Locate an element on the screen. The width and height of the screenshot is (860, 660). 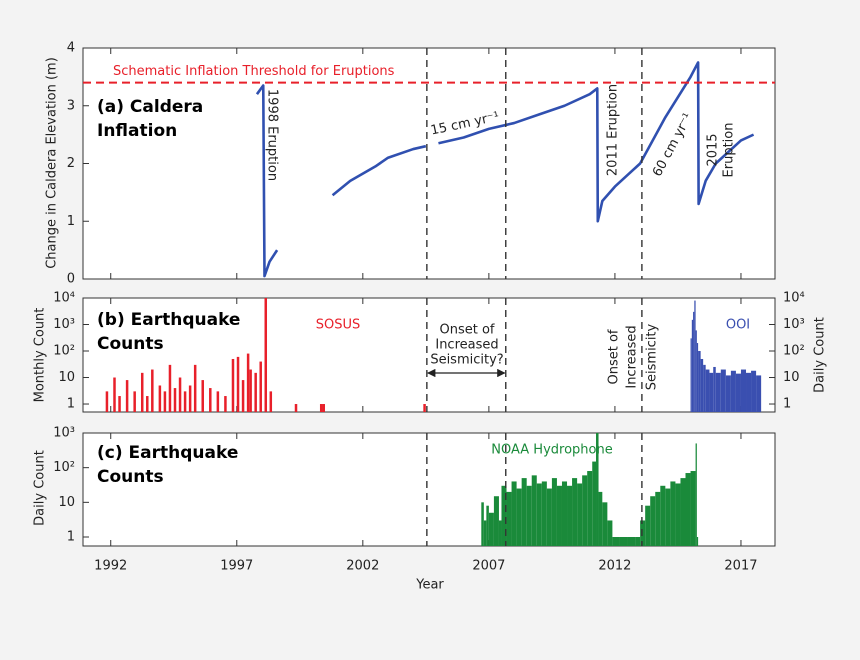
y-tick-label: 4 is located at coordinates (71, 48).